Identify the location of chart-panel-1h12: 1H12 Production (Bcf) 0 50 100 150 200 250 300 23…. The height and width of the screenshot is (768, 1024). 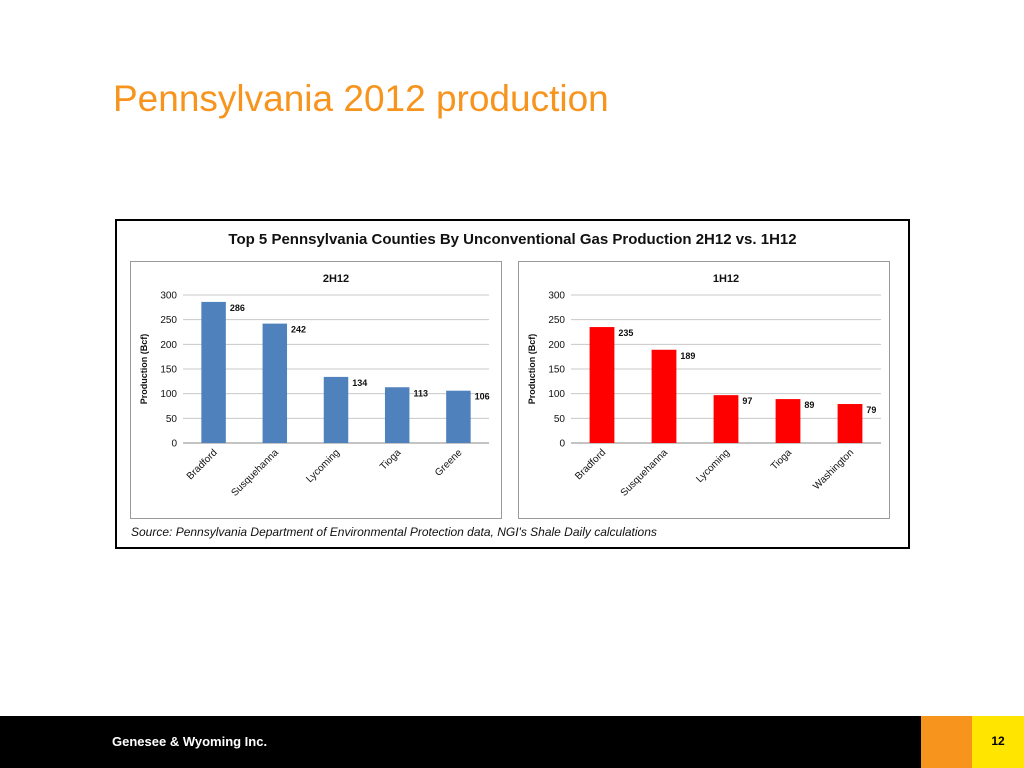
(704, 390).